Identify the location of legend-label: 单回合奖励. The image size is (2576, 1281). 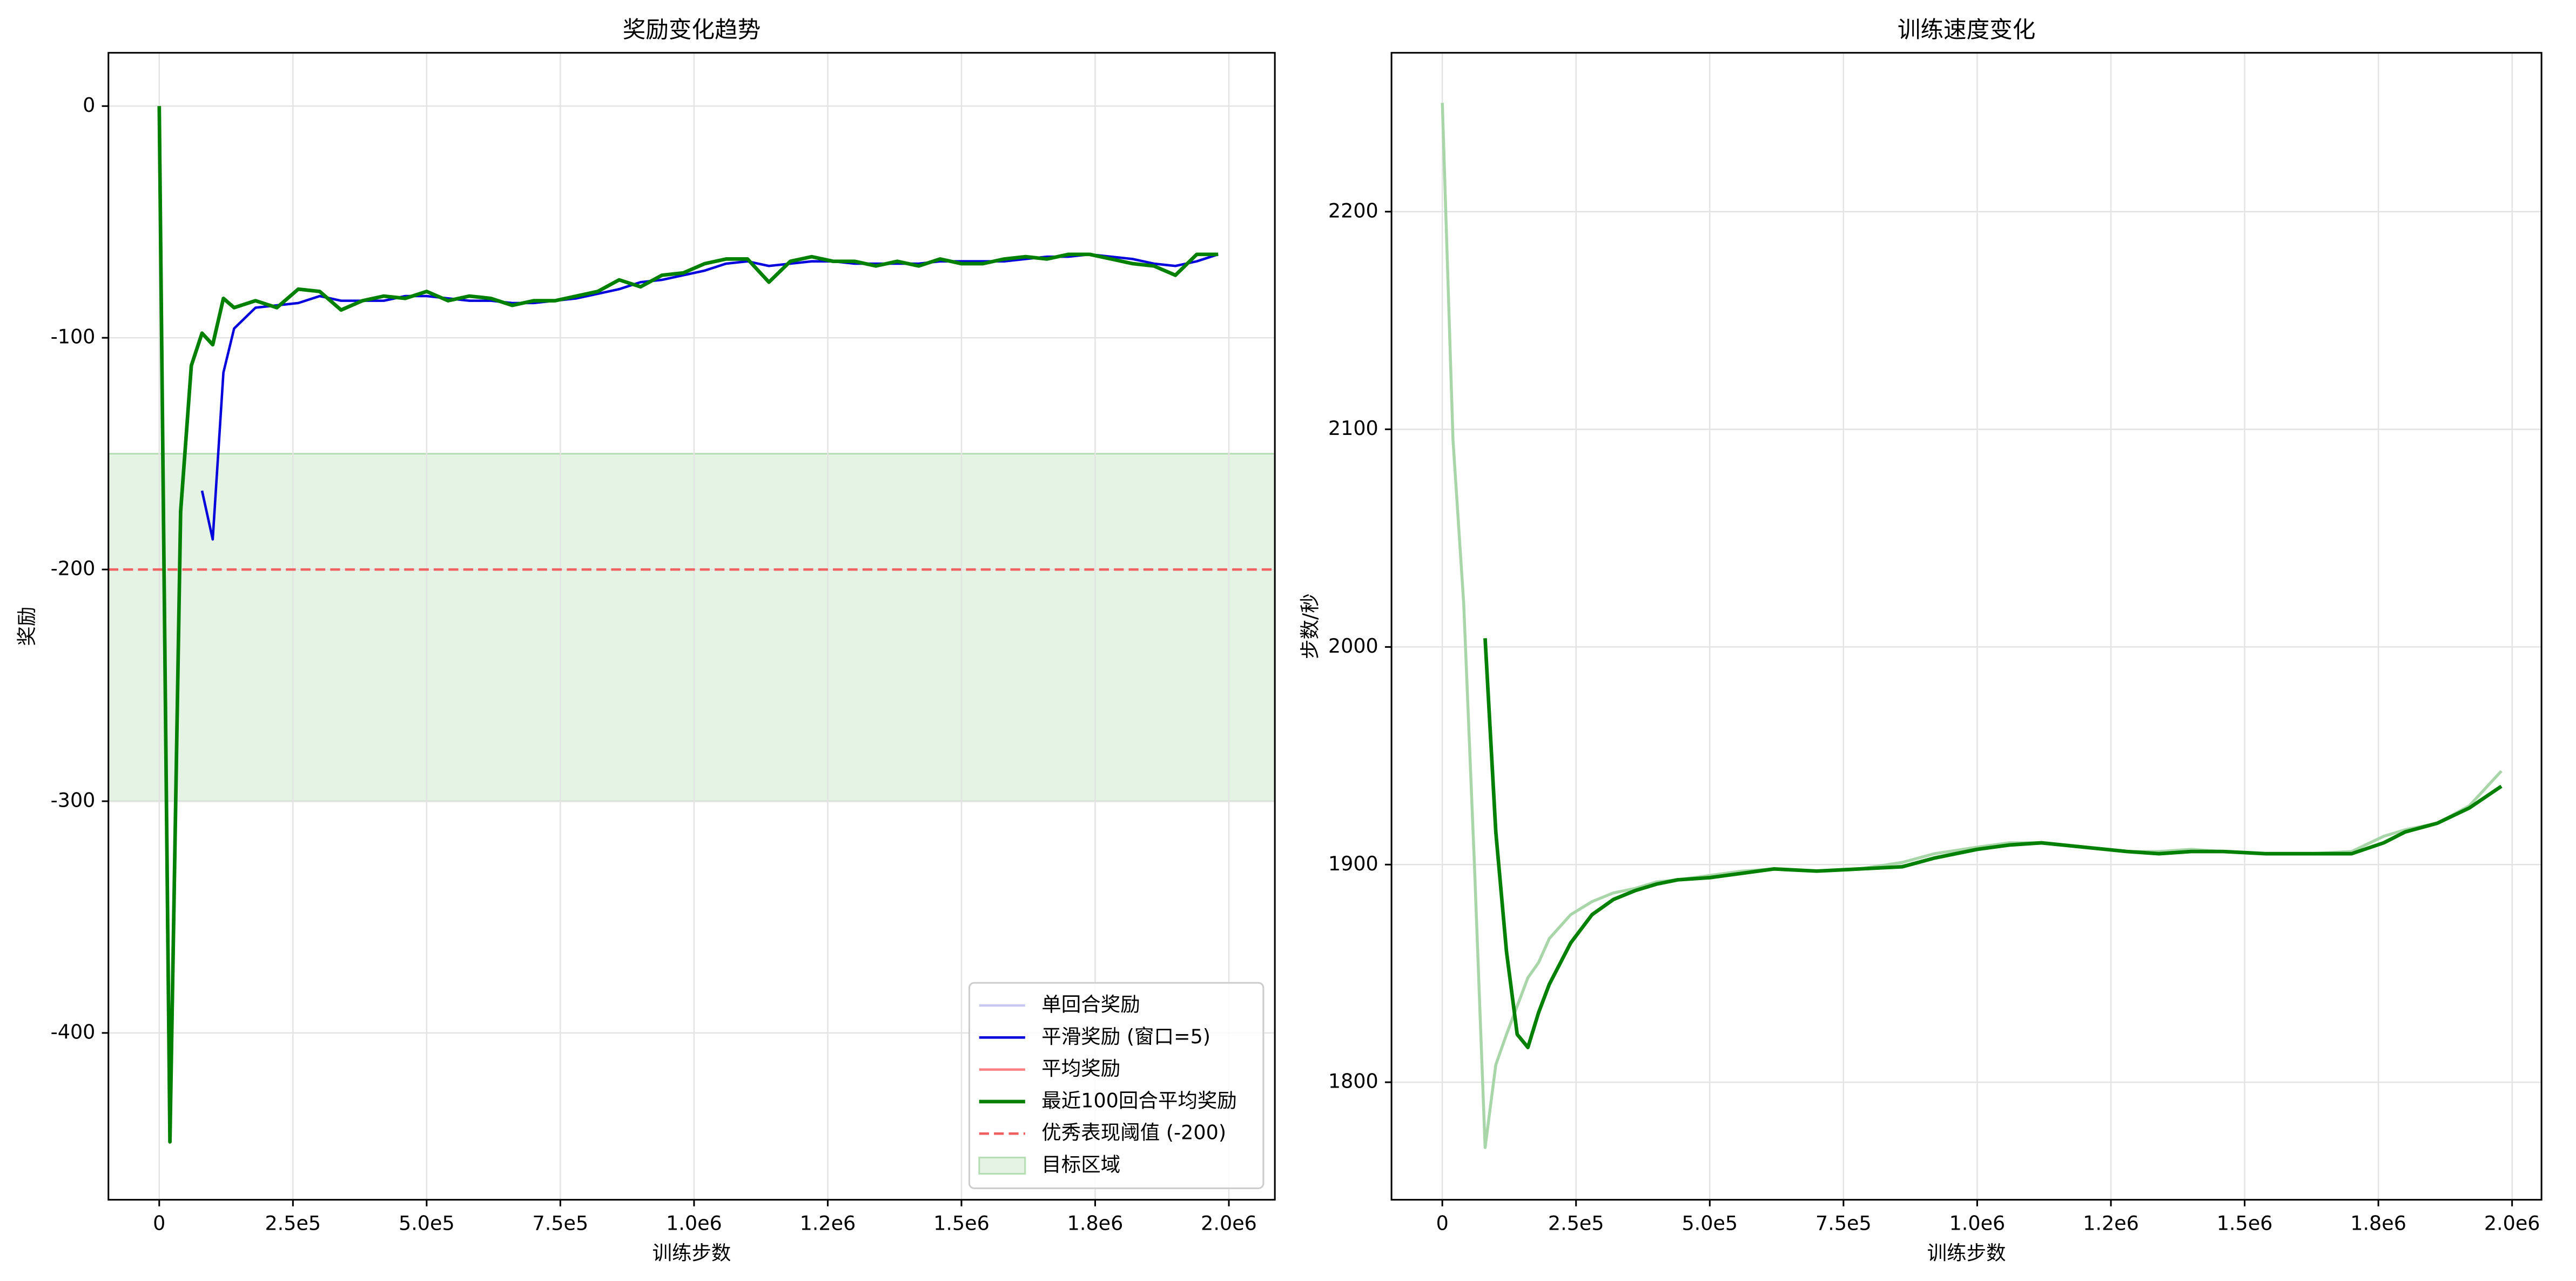
(1090, 1004).